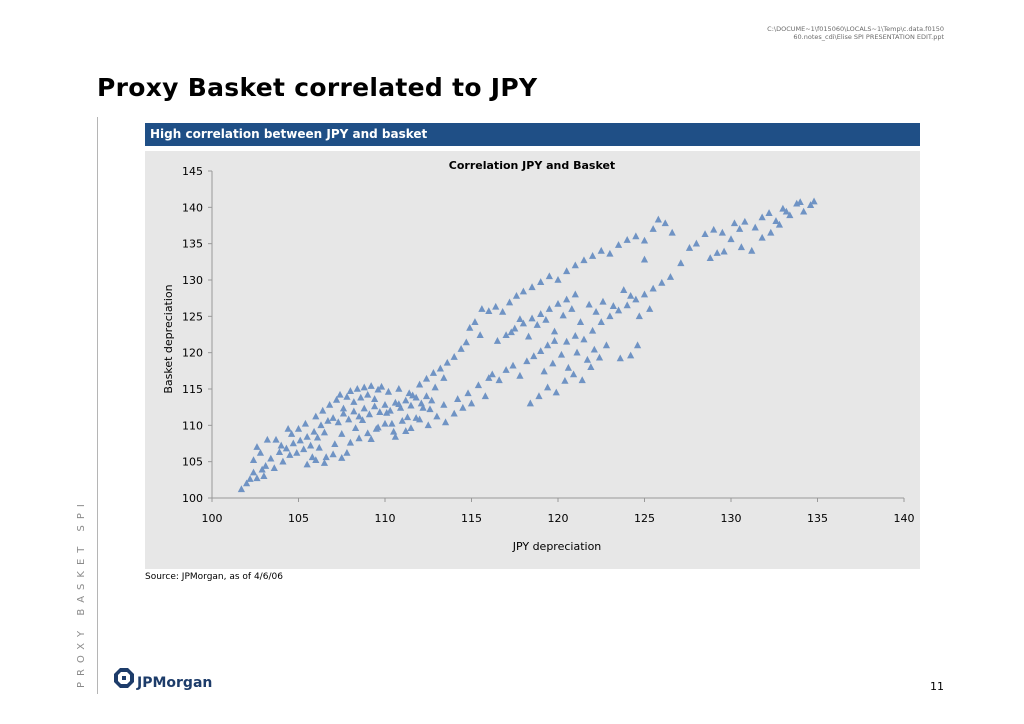 The width and height of the screenshot is (1024, 724). What do you see at coordinates (644, 518) in the screenshot?
I see `x-tick-label: 125` at bounding box center [644, 518].